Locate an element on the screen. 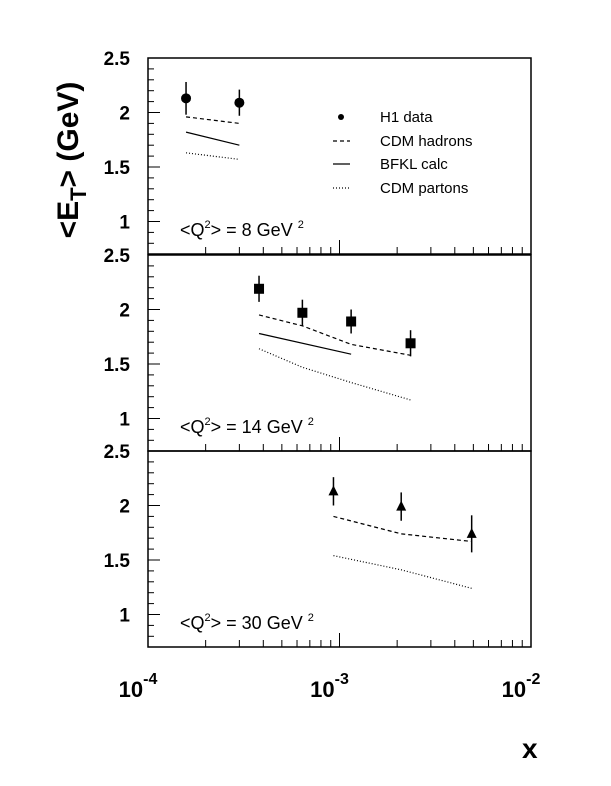  y-title-open: <E is located at coordinates (68, 220).